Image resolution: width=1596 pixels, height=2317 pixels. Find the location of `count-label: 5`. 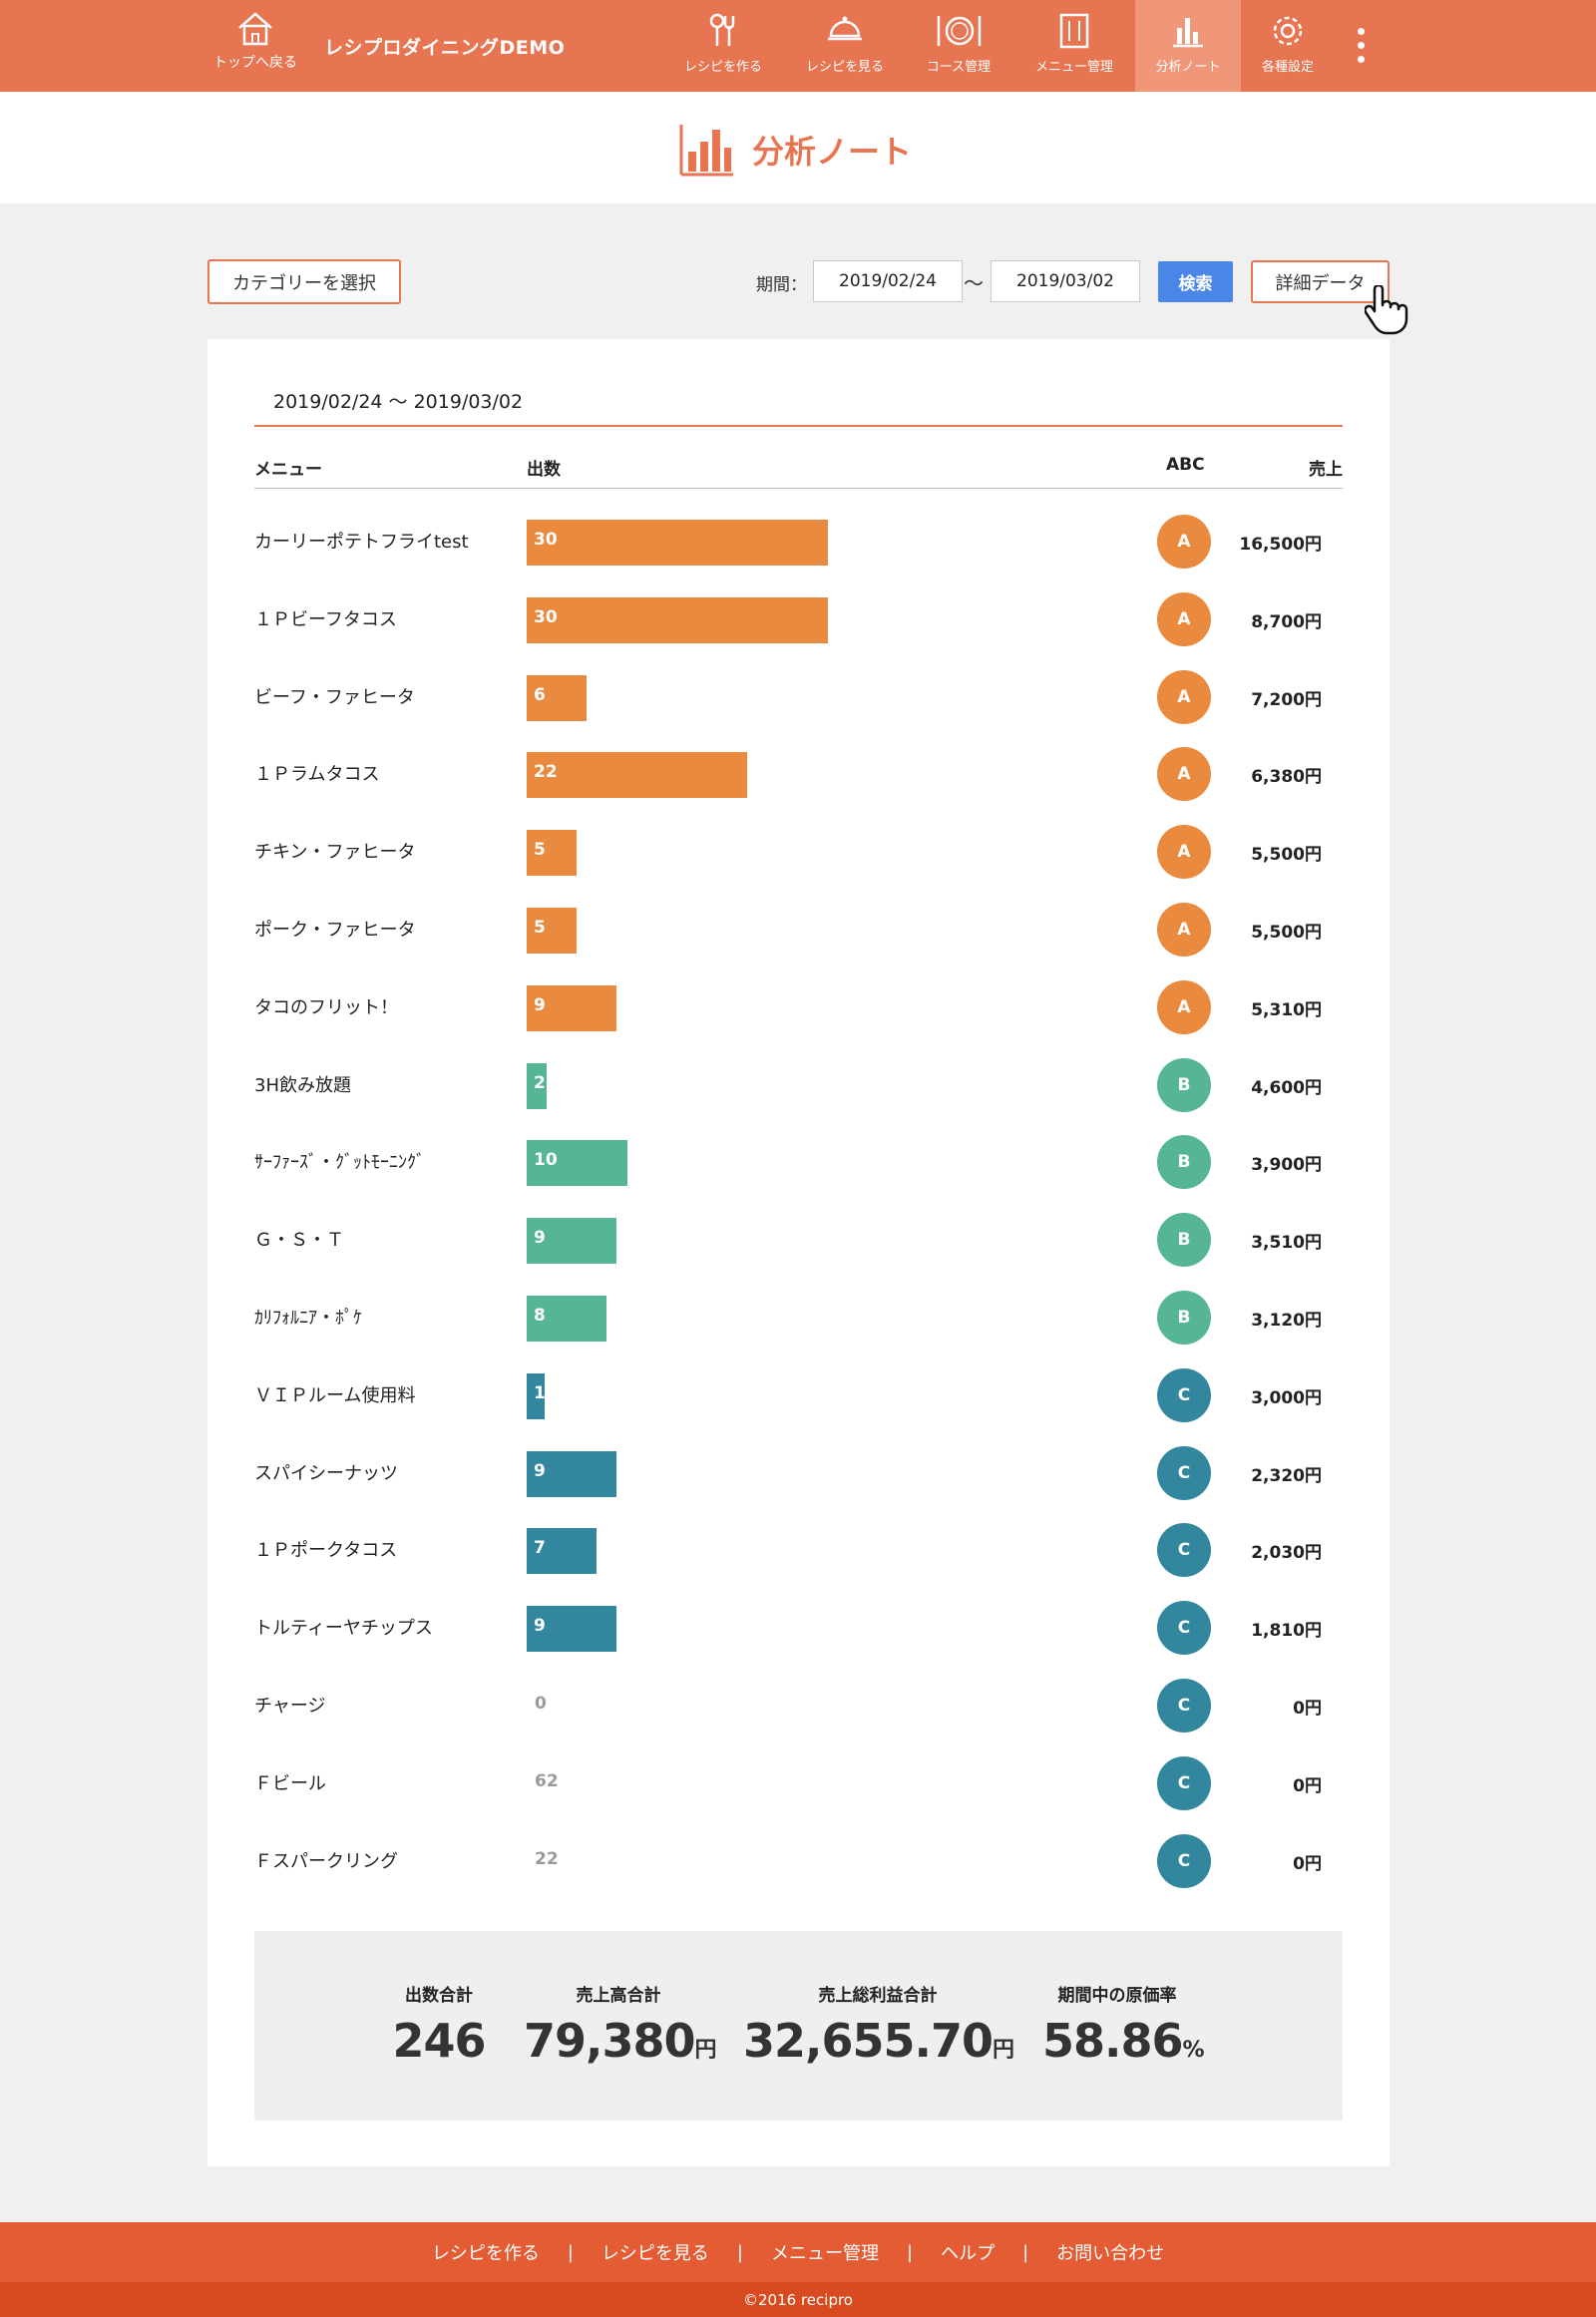

count-label: 5 is located at coordinates (540, 850).